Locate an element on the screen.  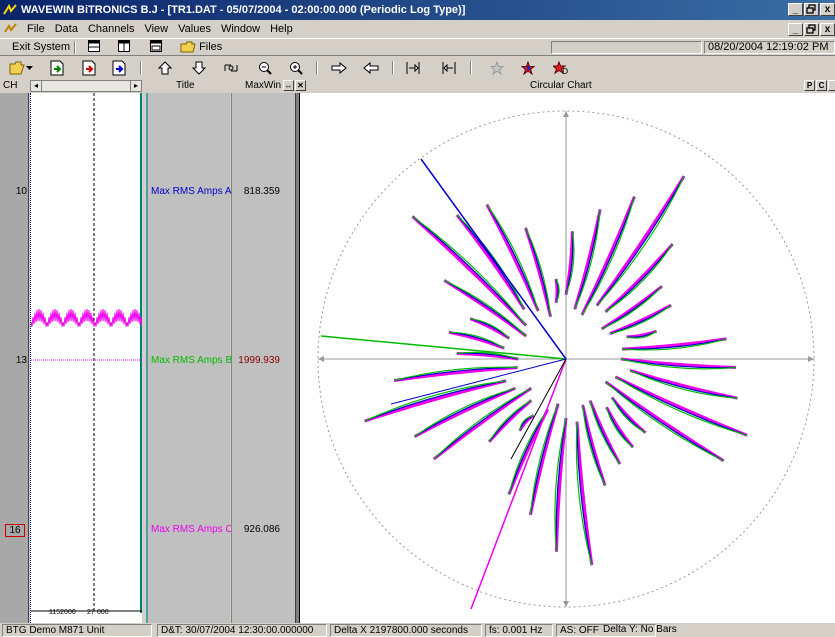
scroll-left-icon: ◂ is located at coordinates (36, 86).